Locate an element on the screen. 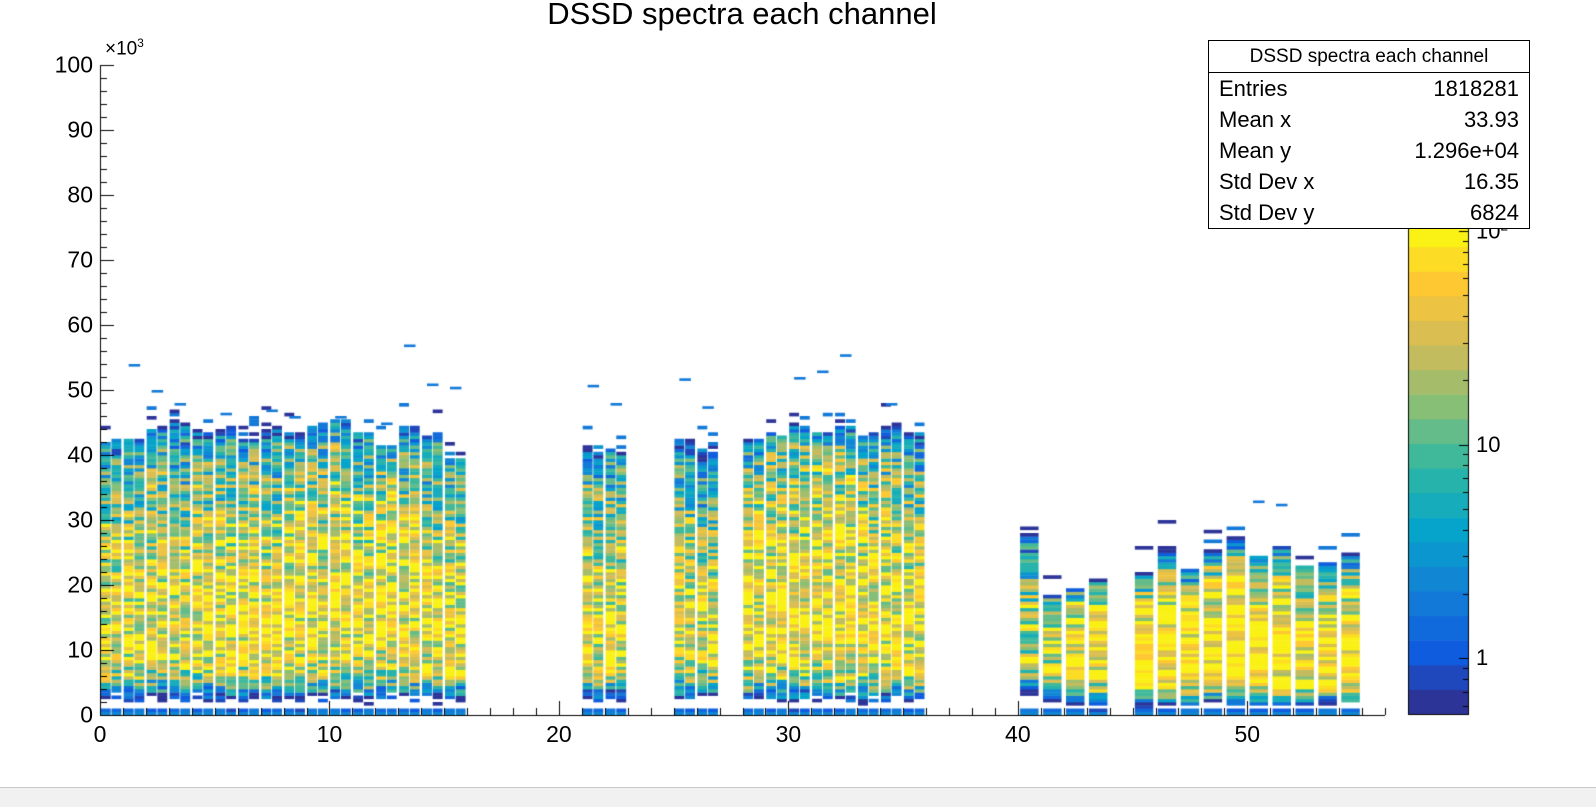  stats-label: Mean y is located at coordinates (1255, 150).